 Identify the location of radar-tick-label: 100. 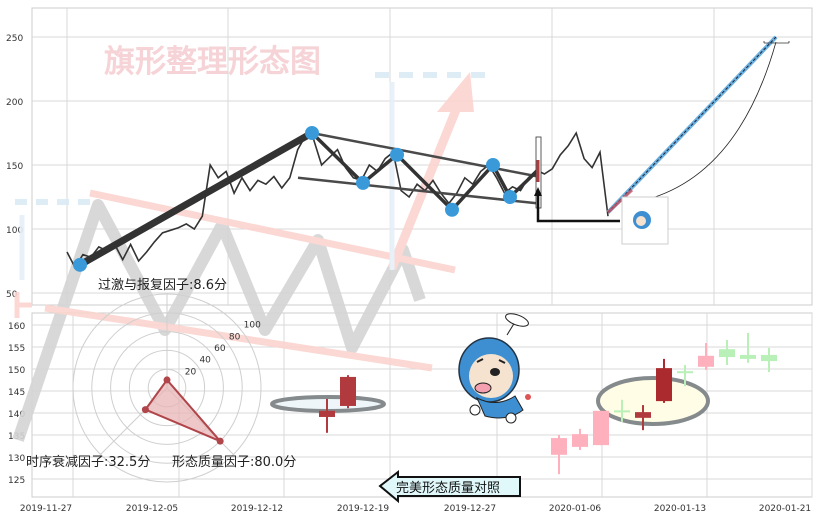
(252, 326).